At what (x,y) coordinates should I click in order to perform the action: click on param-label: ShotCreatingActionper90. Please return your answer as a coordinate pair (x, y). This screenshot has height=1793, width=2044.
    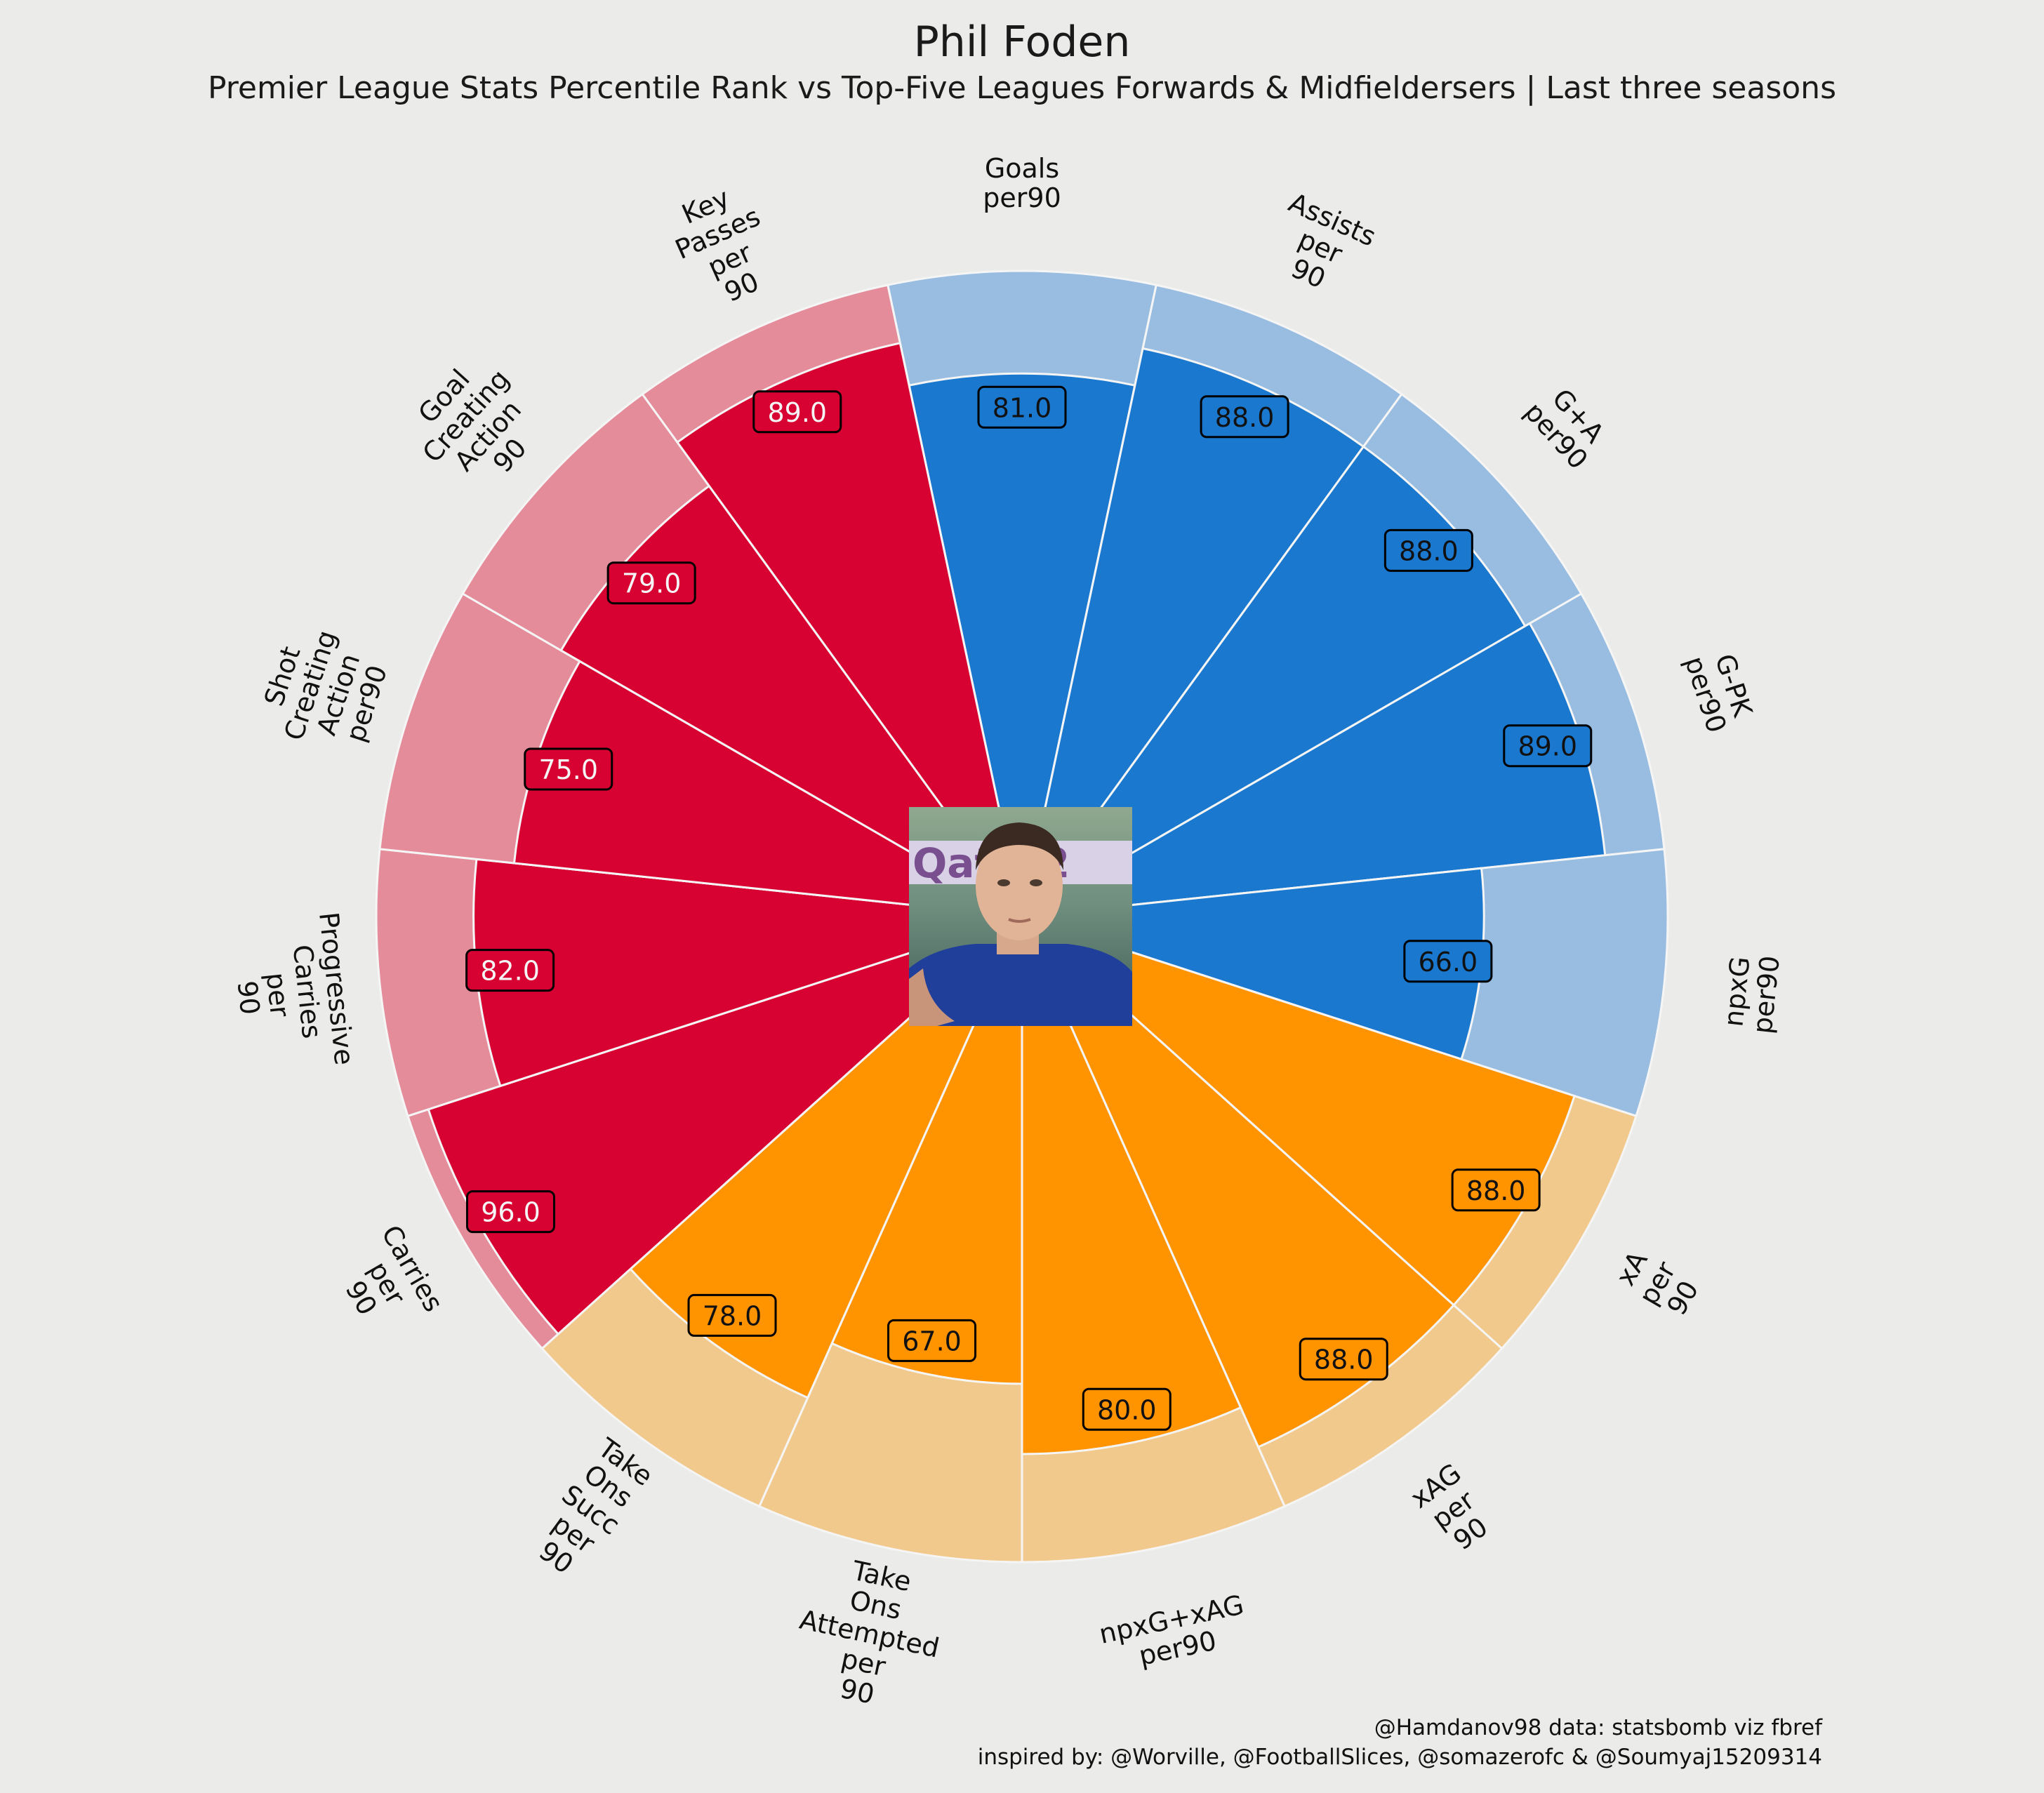
    Looking at the image, I should click on (324, 690).